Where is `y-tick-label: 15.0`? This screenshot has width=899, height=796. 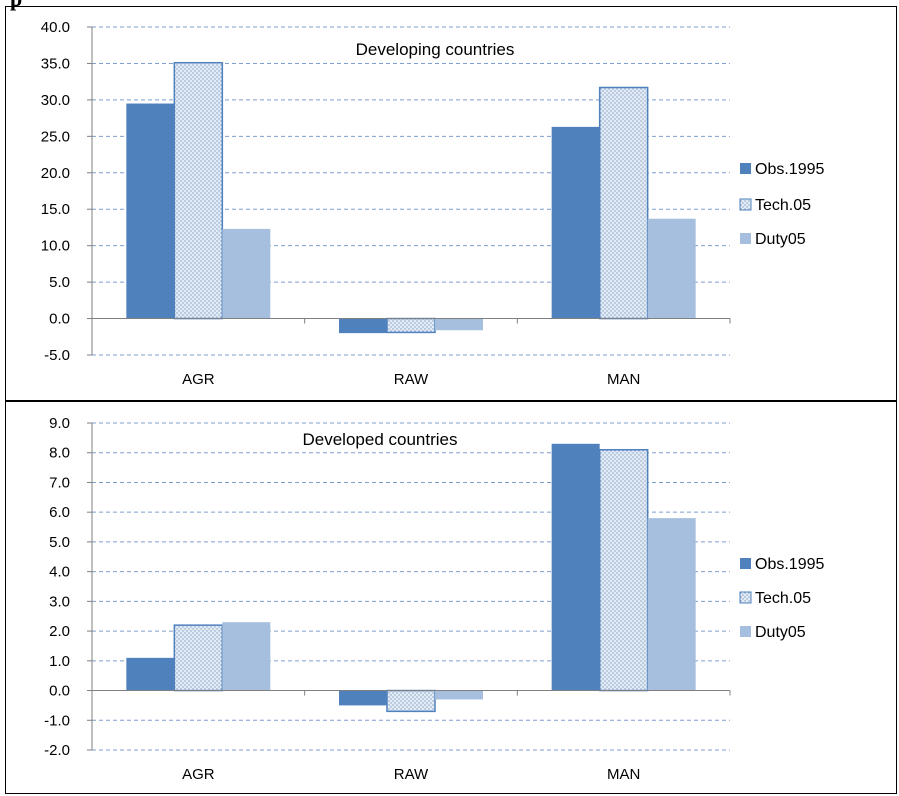
y-tick-label: 15.0 is located at coordinates (55, 209).